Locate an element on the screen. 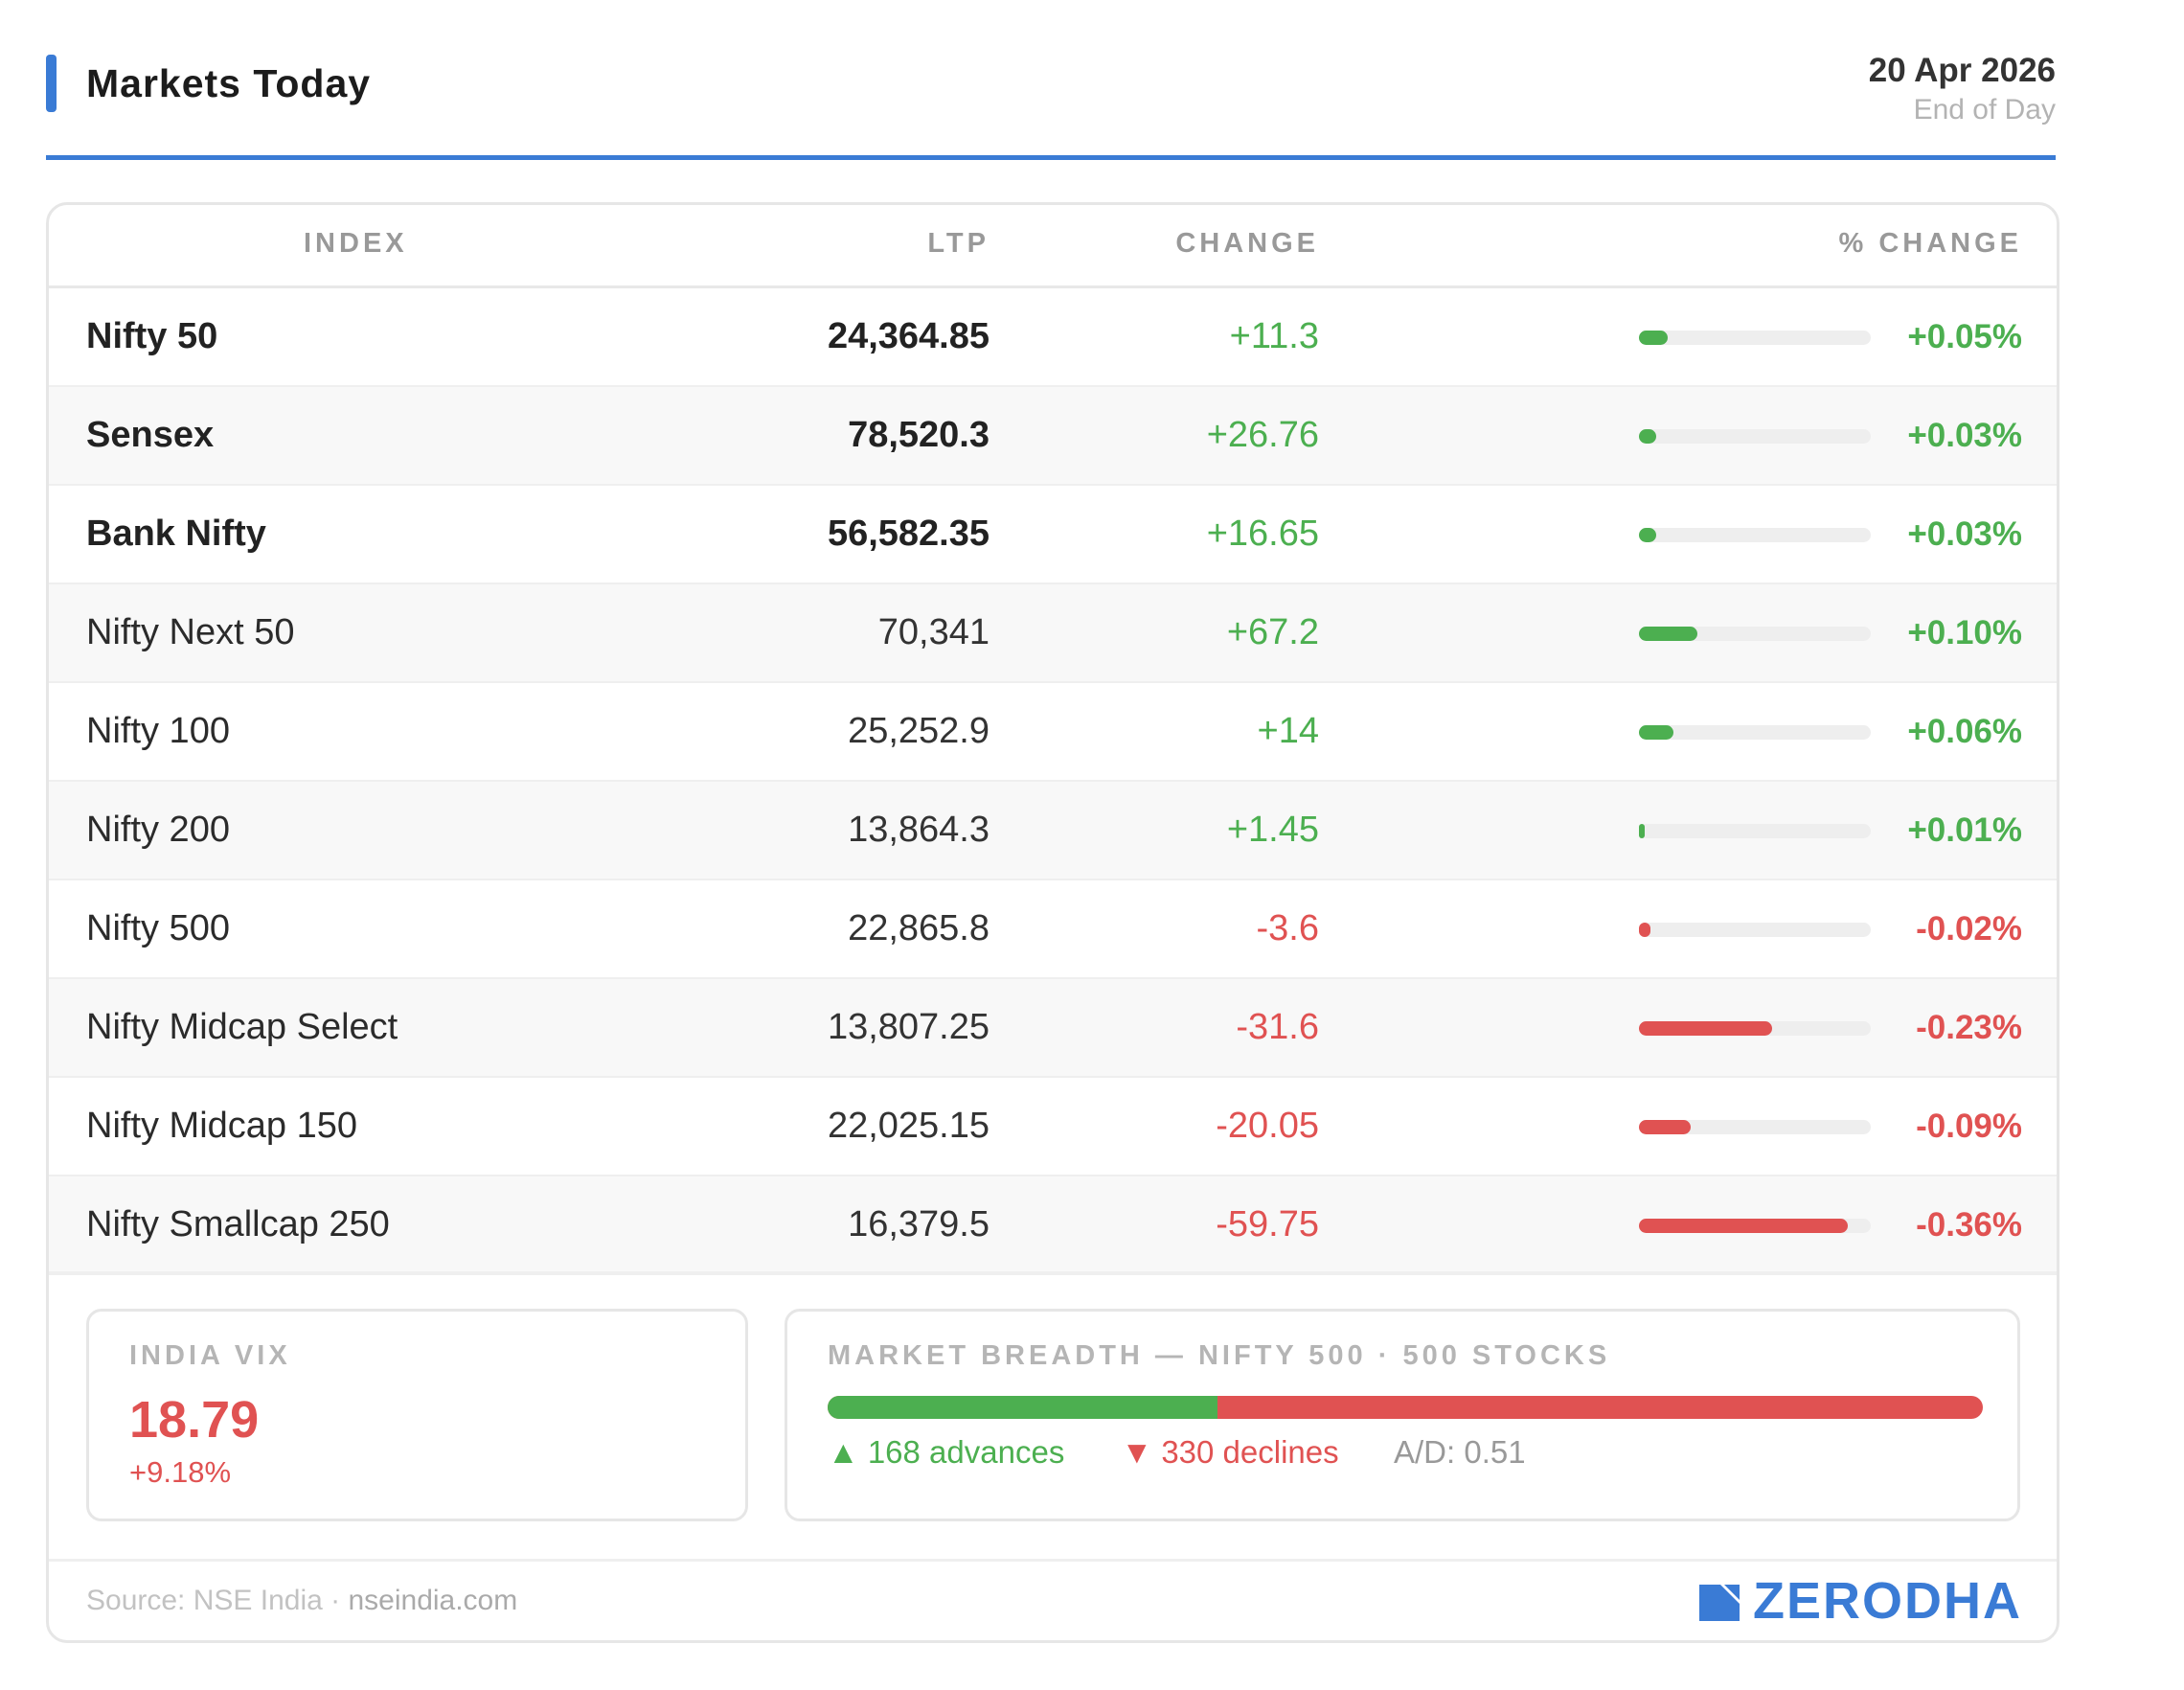 The height and width of the screenshot is (1690, 2184). index-ltp: 70,341 is located at coordinates (934, 632).